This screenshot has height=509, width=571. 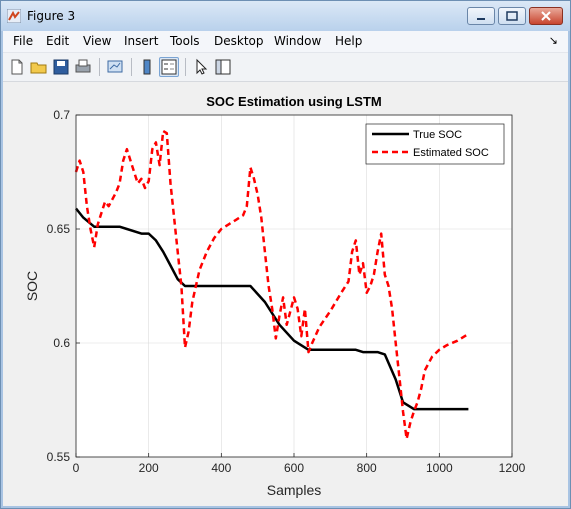 I want to click on link-plot-icon, so click(x=115, y=66).